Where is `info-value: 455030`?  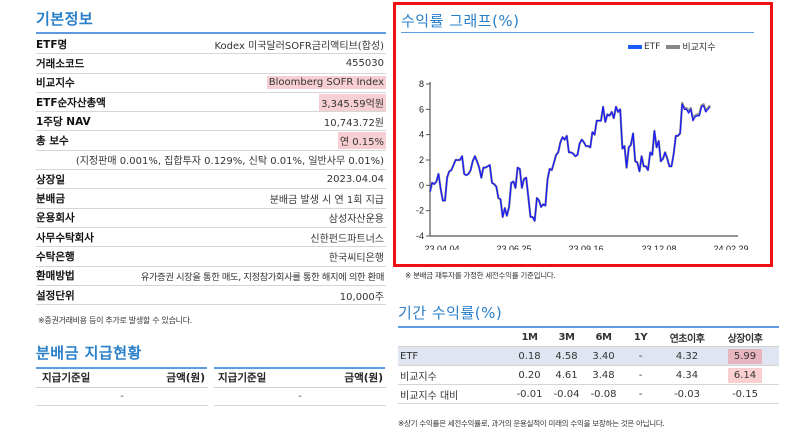
info-value: 455030 is located at coordinates (364, 63).